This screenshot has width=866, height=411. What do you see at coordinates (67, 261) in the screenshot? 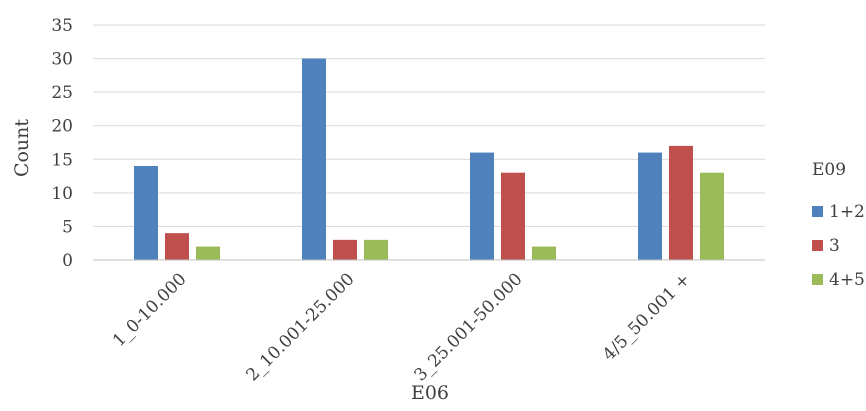
I see `y-tick-label: 0` at bounding box center [67, 261].